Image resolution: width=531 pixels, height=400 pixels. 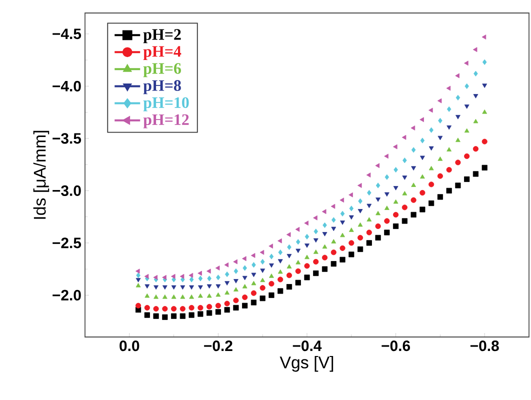 What do you see at coordinates (166, 104) in the screenshot?
I see `legend-label: pH=10` at bounding box center [166, 104].